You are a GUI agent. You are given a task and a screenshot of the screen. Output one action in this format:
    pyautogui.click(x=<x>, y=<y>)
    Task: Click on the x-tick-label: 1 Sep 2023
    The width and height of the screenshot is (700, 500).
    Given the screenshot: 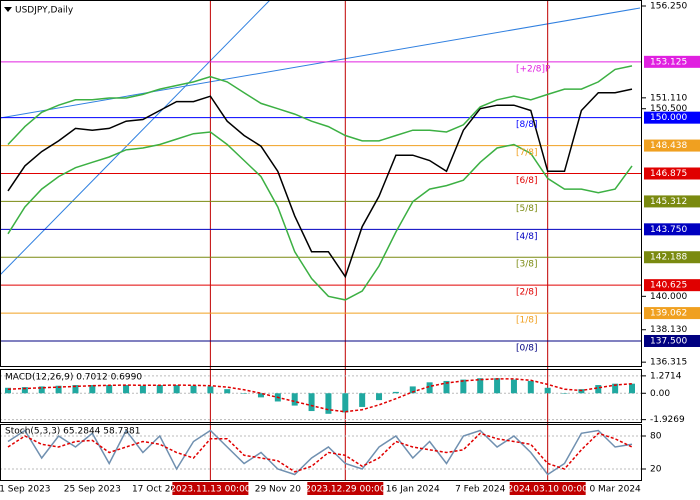 What is the action you would take?
    pyautogui.click(x=25, y=490)
    